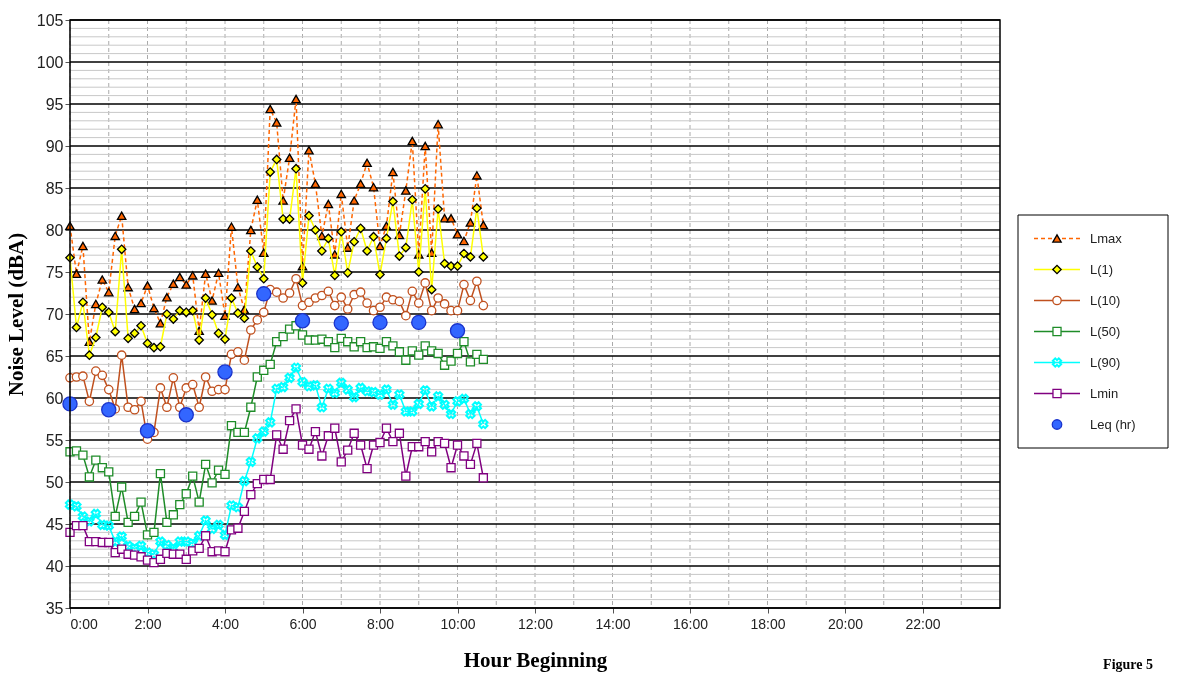  Describe the element at coordinates (1102, 269) in the screenshot. I see `legend-label: L(1)` at that location.